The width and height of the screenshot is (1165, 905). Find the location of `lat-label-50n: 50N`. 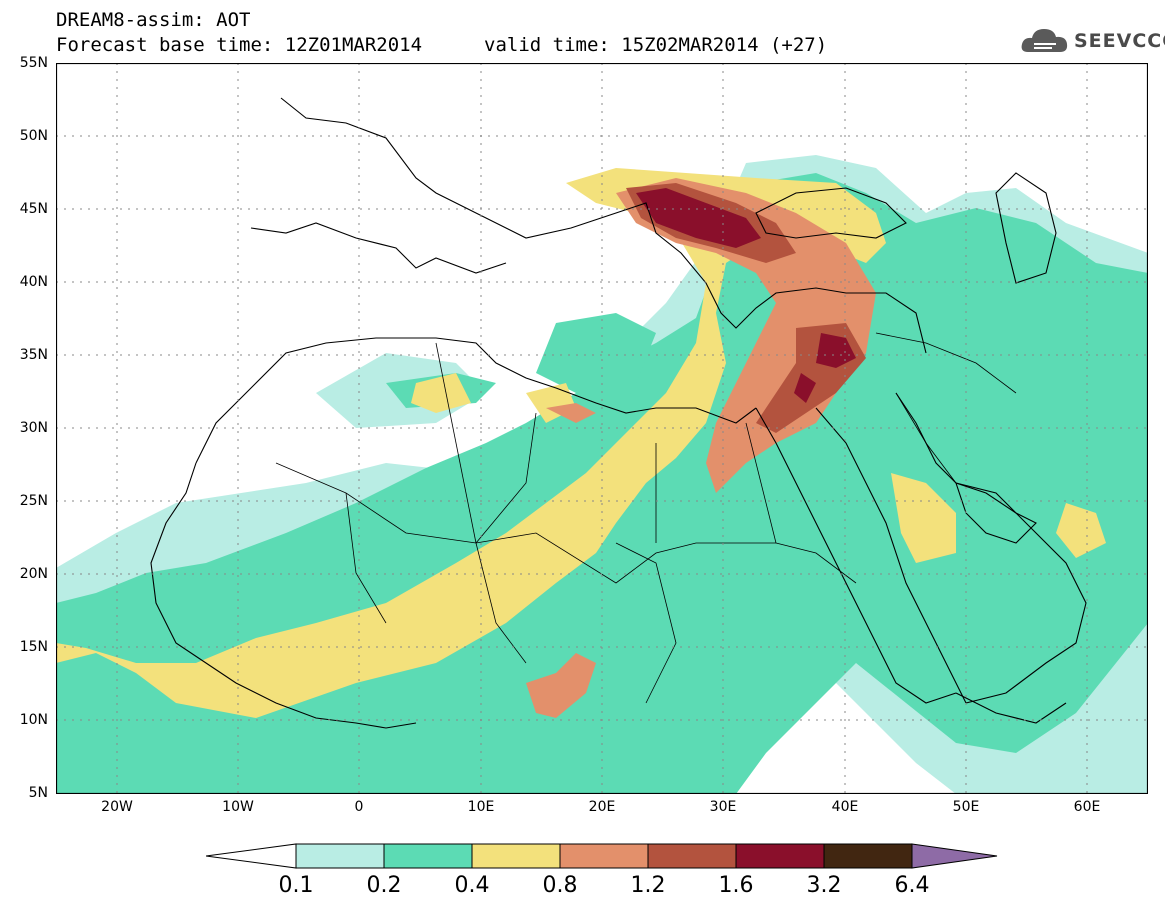

lat-label-50n: 50N is located at coordinates (33, 136).